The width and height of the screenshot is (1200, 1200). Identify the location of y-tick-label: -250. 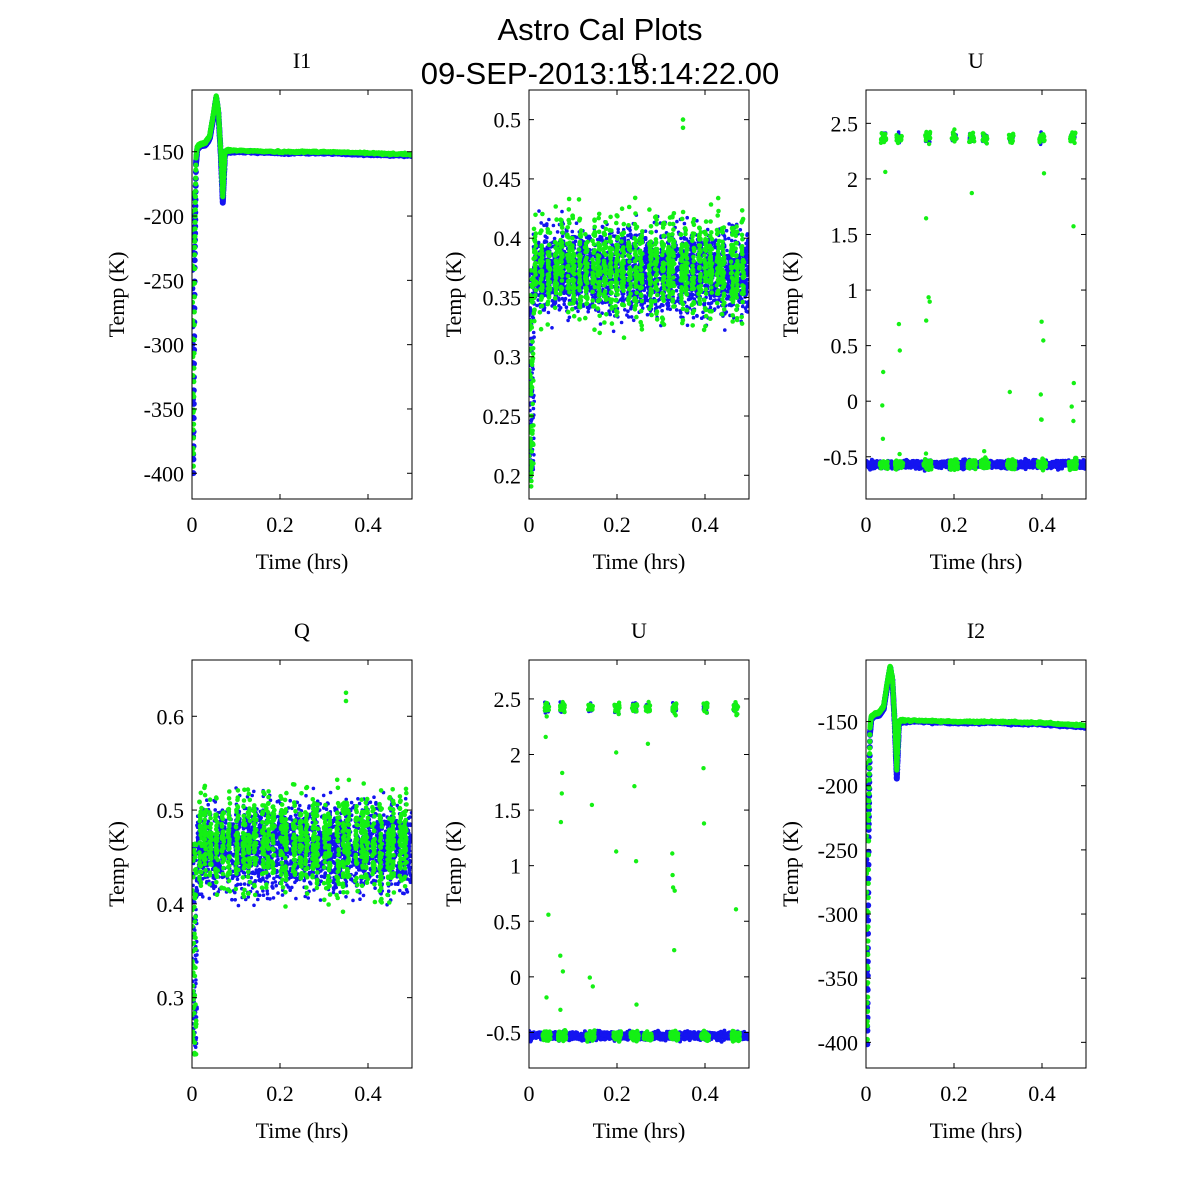
(164, 280).